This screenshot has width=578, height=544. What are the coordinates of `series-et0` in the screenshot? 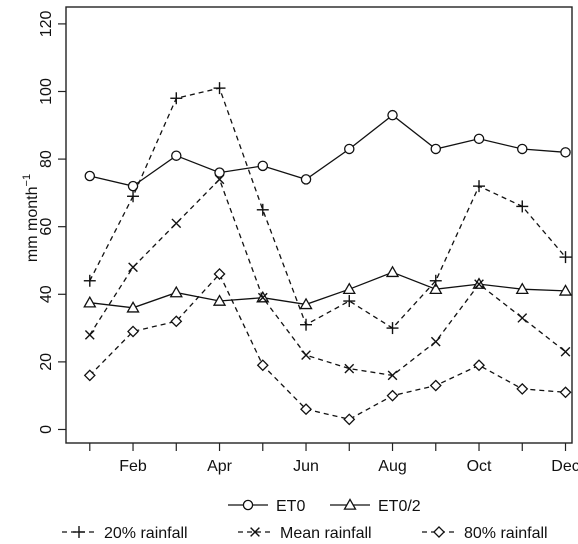 It's located at (327, 150).